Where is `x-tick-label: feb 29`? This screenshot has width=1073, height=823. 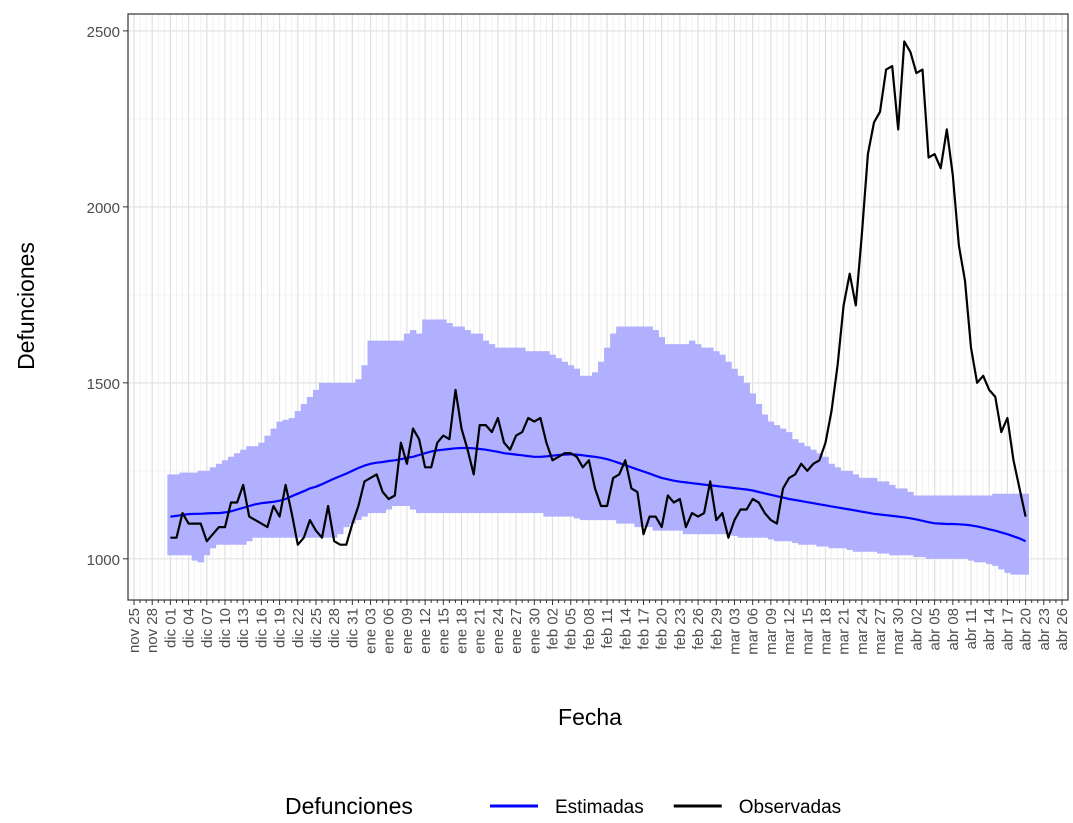 x-tick-label: feb 29 is located at coordinates (716, 629).